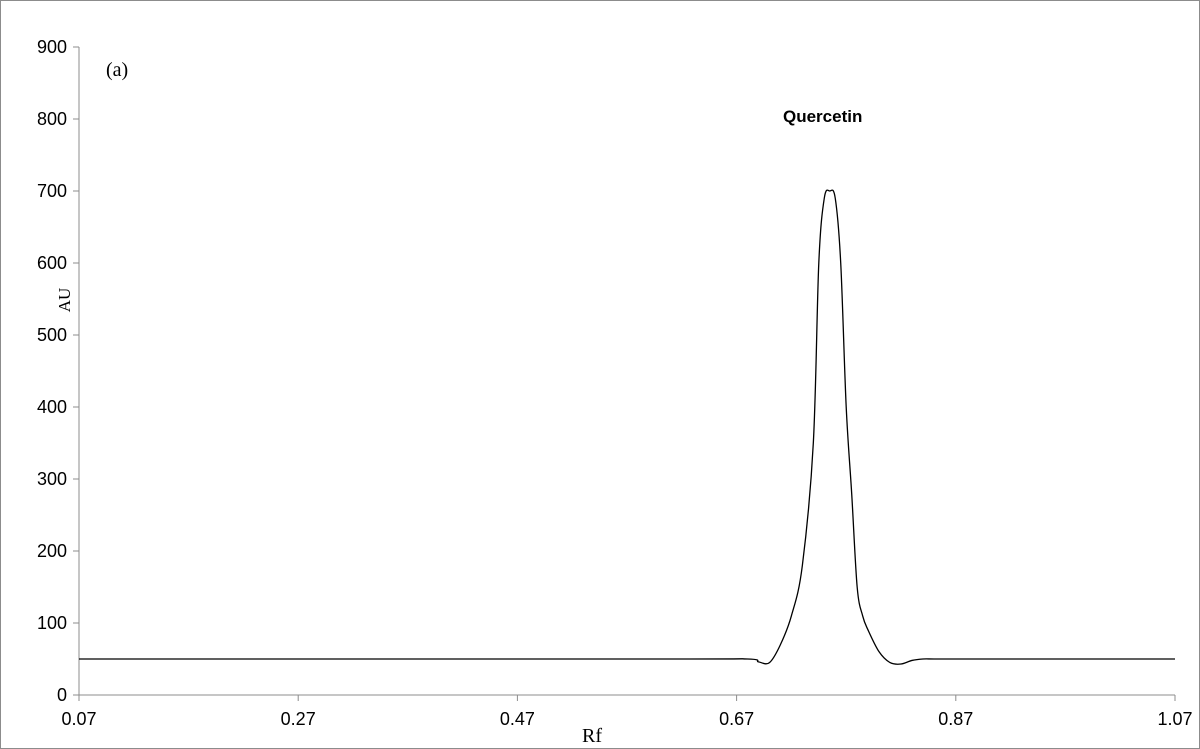 The image size is (1200, 749). What do you see at coordinates (52, 263) in the screenshot?
I see `y-tick-label: 600` at bounding box center [52, 263].